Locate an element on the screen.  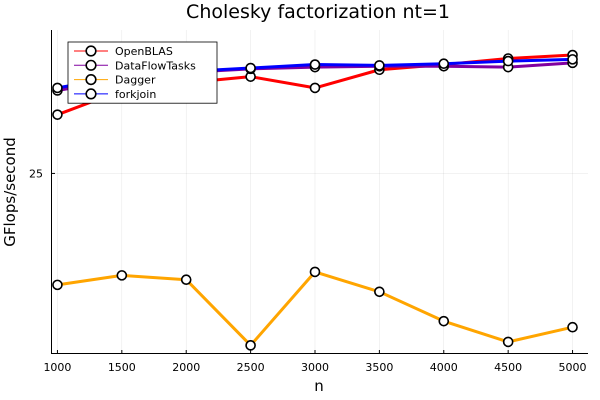
x-tick-label: 3000 is located at coordinates (315, 367).